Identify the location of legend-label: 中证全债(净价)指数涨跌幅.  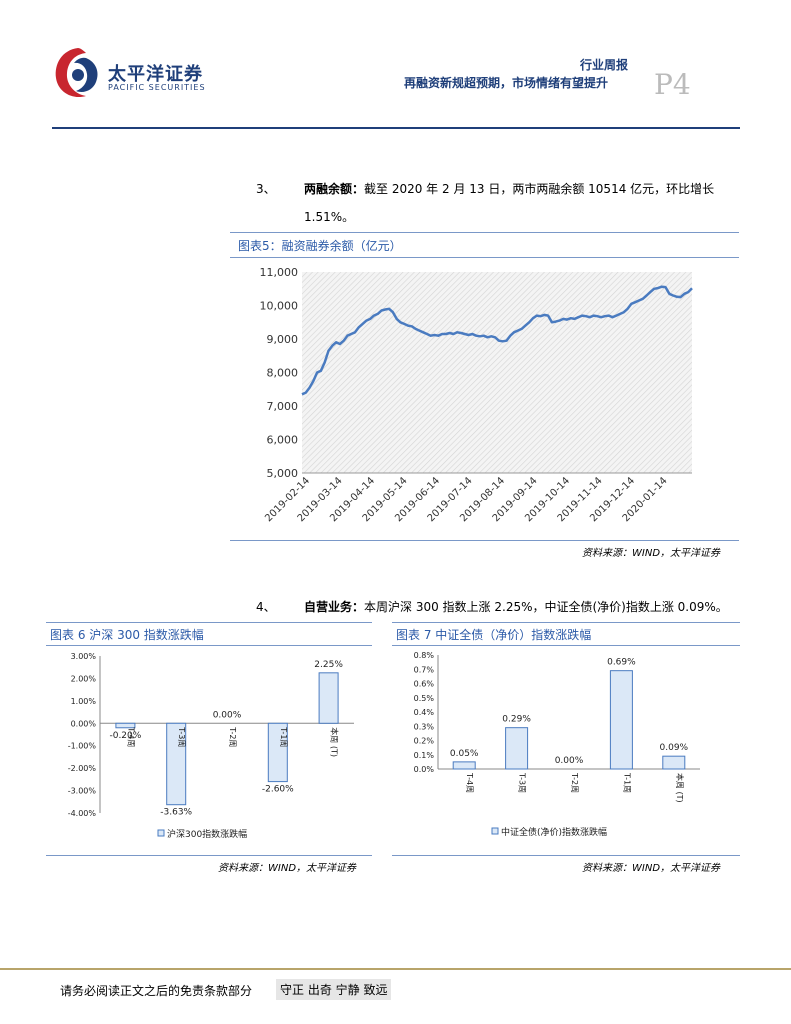
(554, 832).